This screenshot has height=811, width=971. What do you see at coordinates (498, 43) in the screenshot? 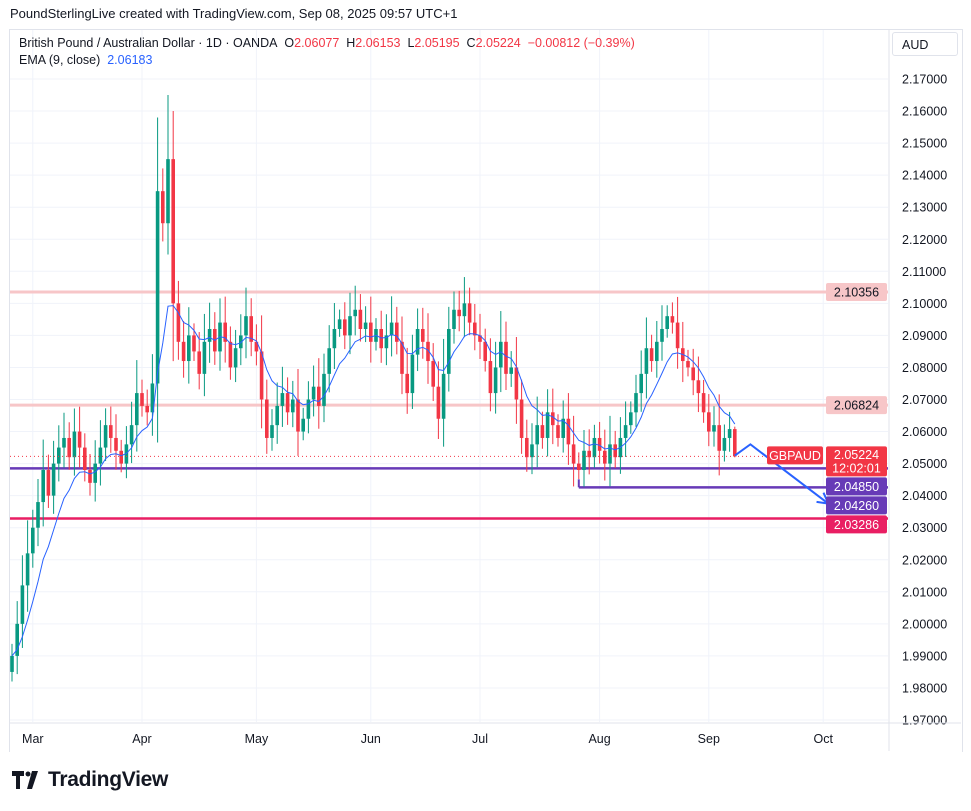
I see `close-value: 2.05224` at bounding box center [498, 43].